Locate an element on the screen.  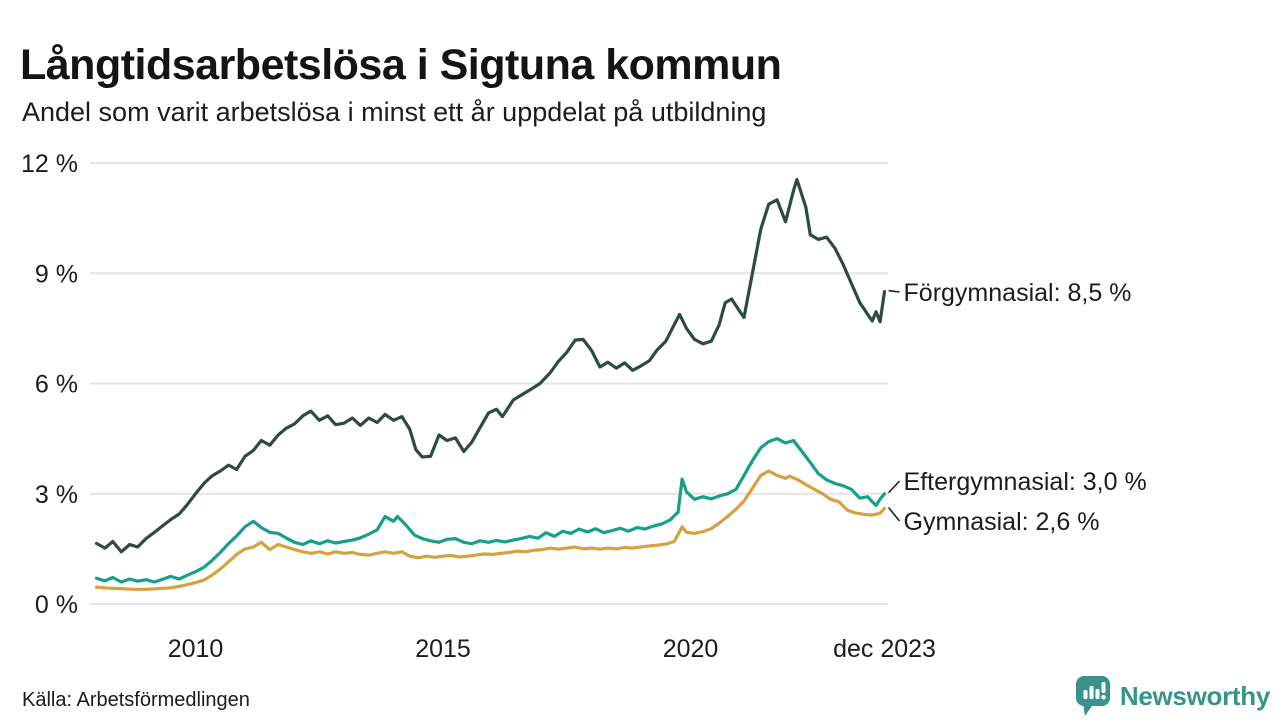
y-axis-tick-label: 3 % is located at coordinates (56, 495).